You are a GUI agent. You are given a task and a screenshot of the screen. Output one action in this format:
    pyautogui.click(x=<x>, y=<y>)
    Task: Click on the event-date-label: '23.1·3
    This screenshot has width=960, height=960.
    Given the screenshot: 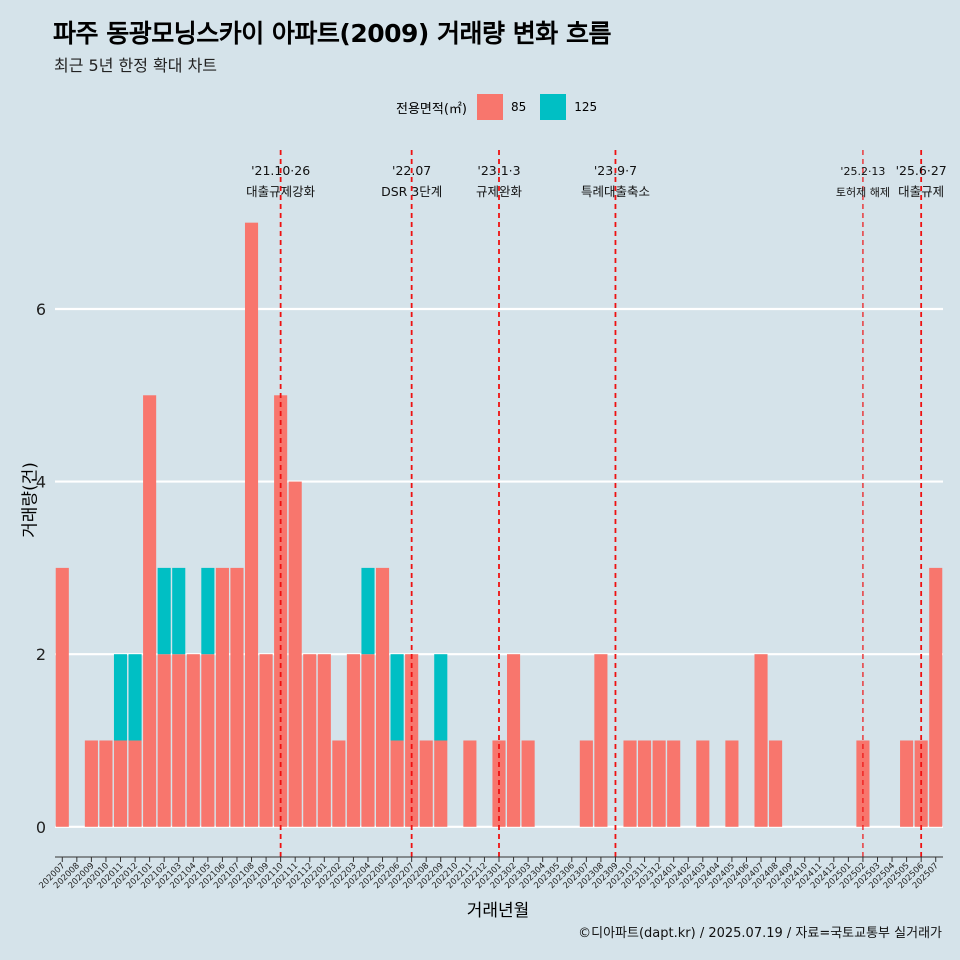 What is the action you would take?
    pyautogui.click(x=498, y=170)
    